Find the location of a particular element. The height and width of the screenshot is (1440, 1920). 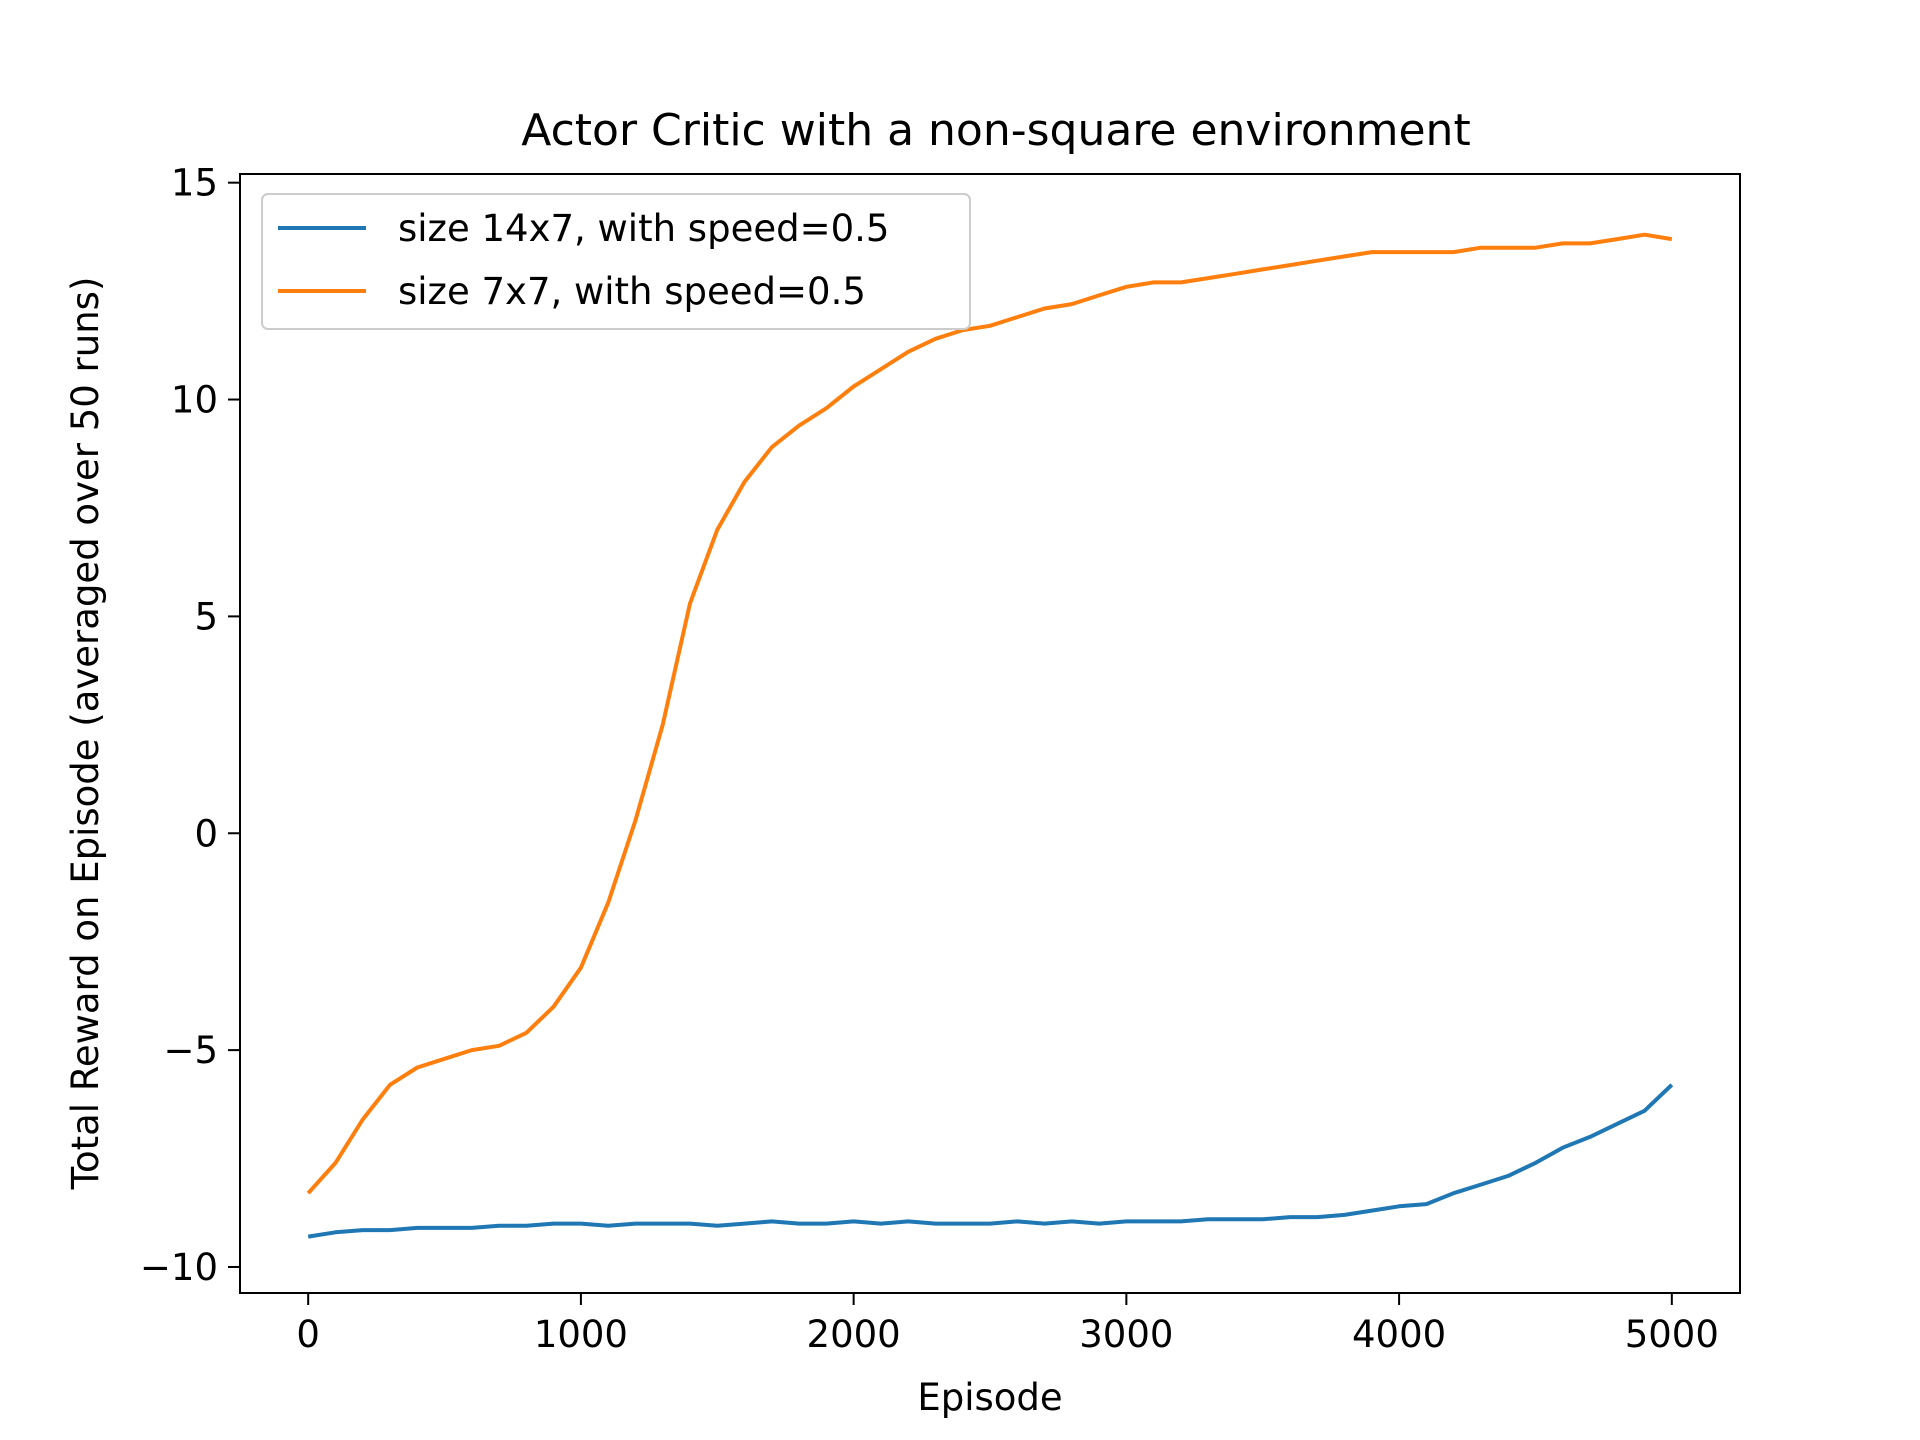

y-tick-label: −10 is located at coordinates (179, 1267).